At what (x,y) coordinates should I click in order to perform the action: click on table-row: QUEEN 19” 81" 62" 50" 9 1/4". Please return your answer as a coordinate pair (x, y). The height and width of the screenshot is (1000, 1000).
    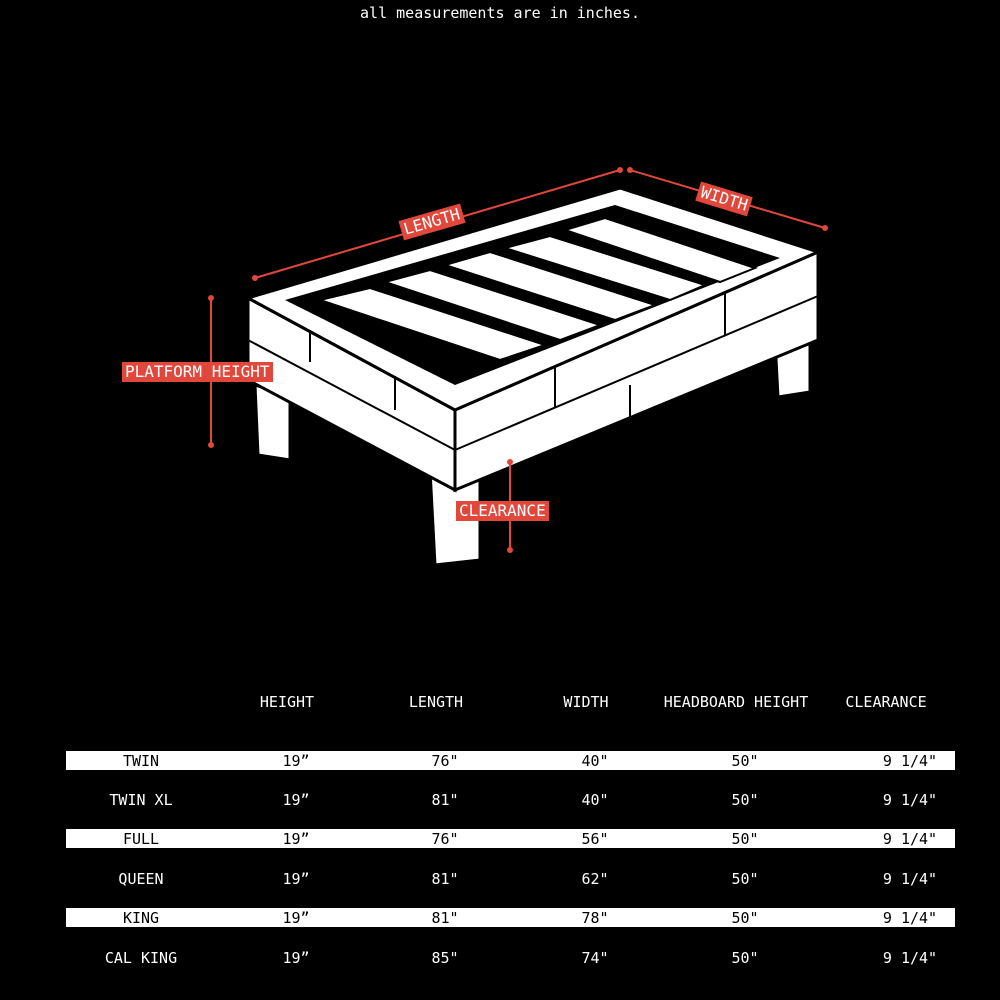
    Looking at the image, I should click on (510, 878).